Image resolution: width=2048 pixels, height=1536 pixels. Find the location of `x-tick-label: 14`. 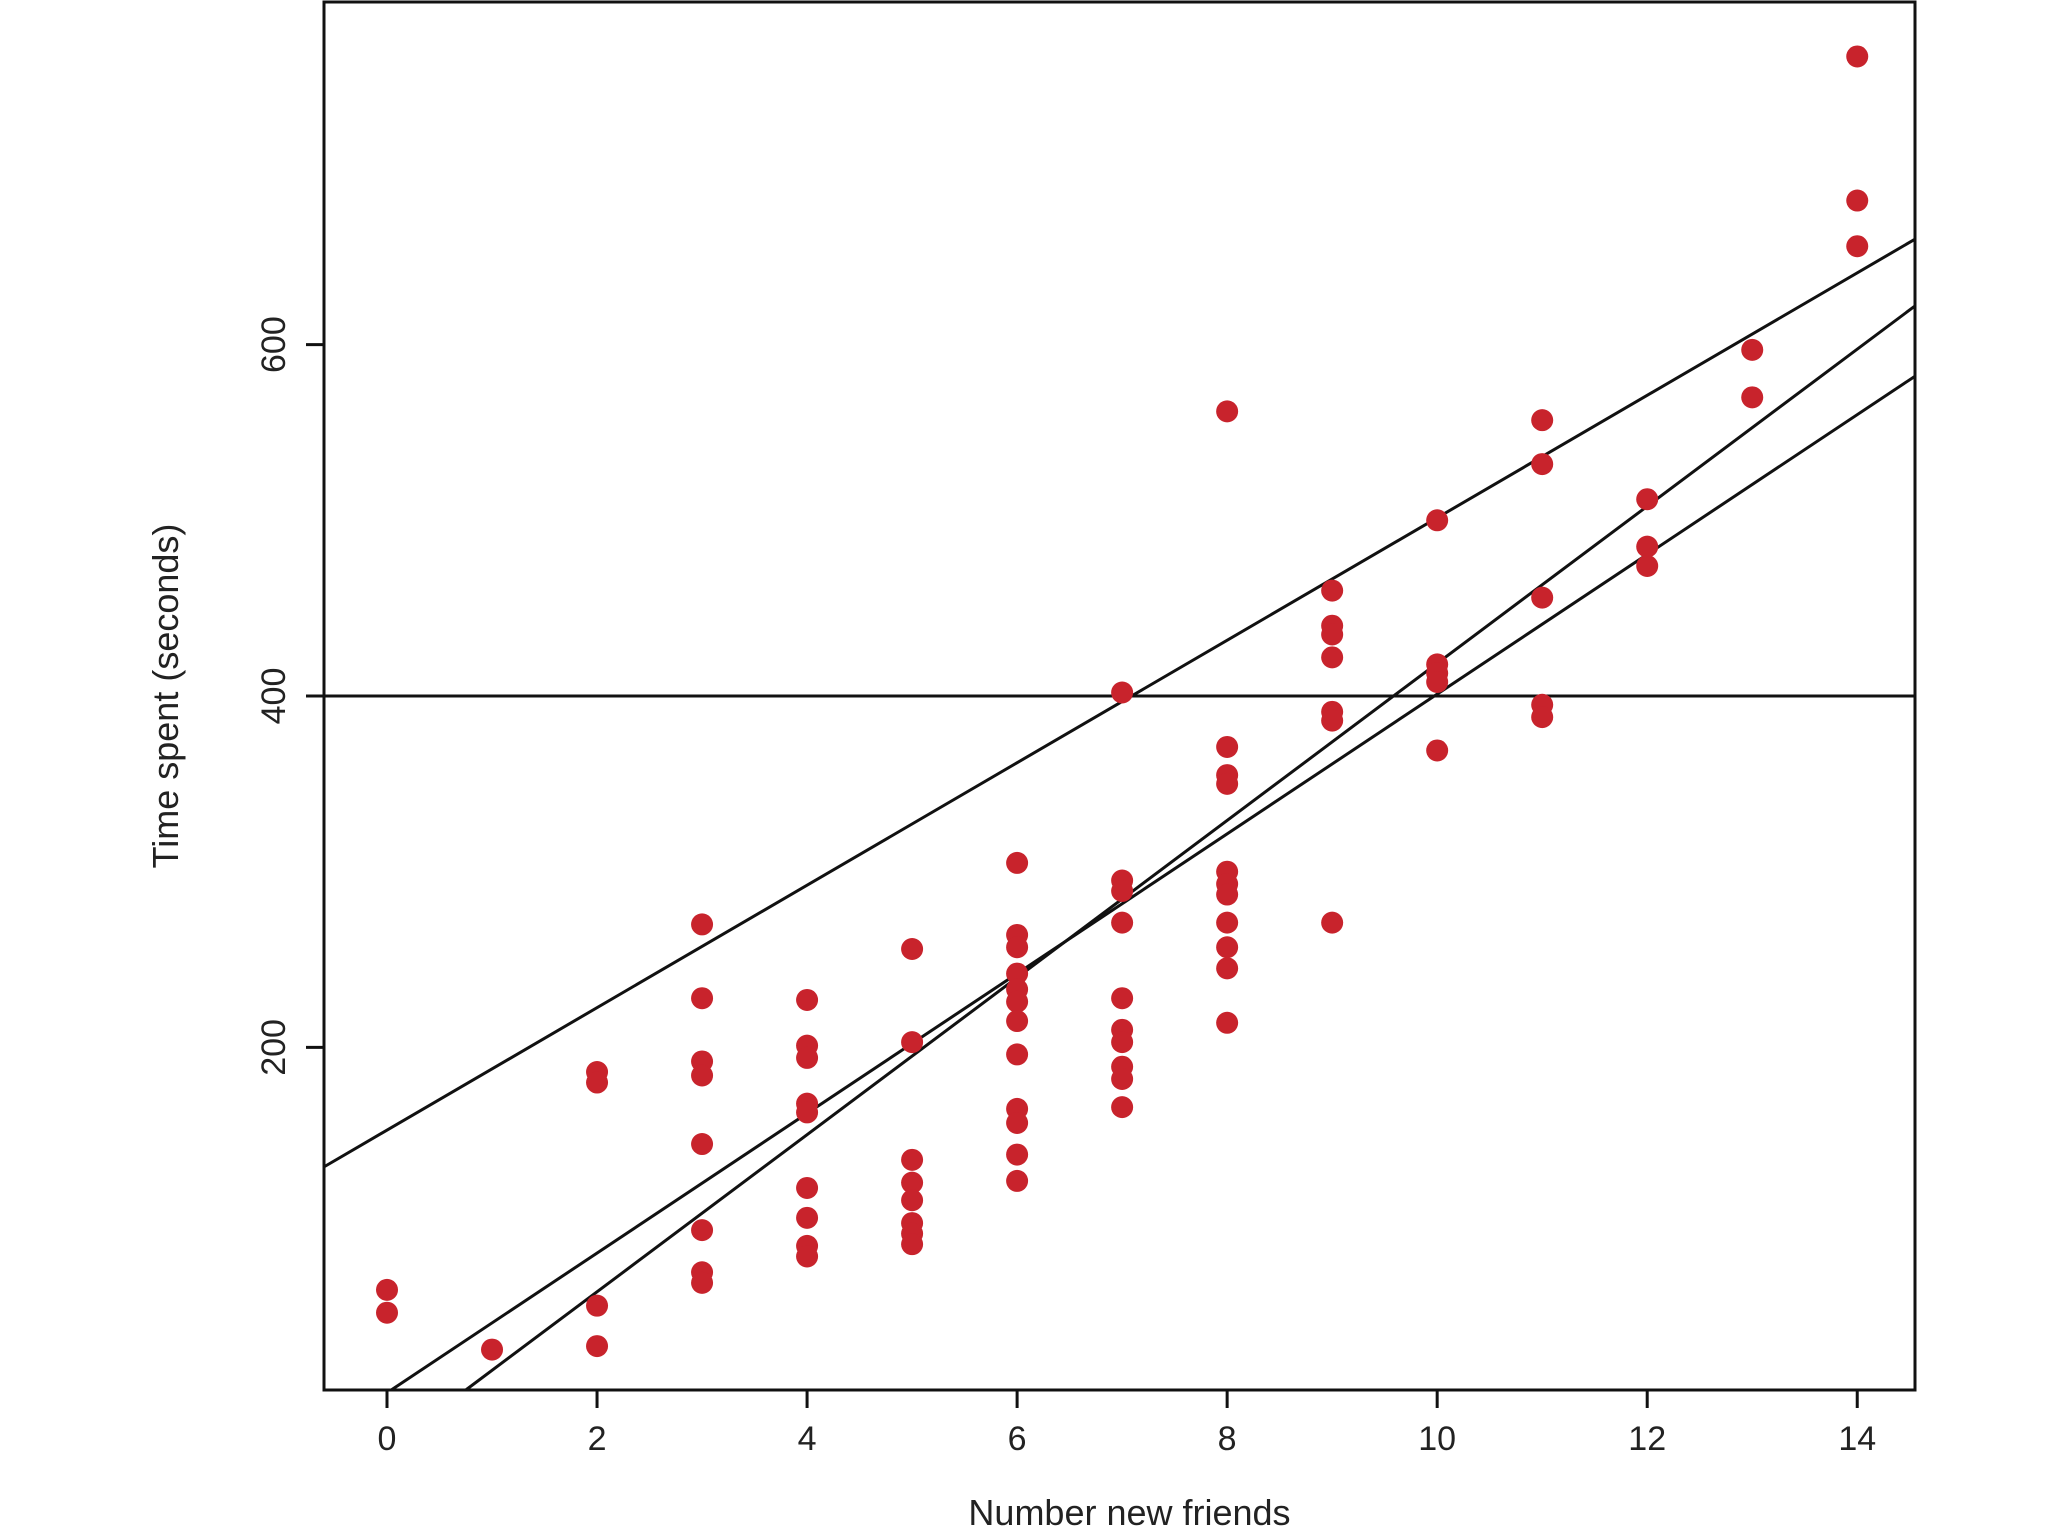

x-tick-label: 14 is located at coordinates (1857, 1439).